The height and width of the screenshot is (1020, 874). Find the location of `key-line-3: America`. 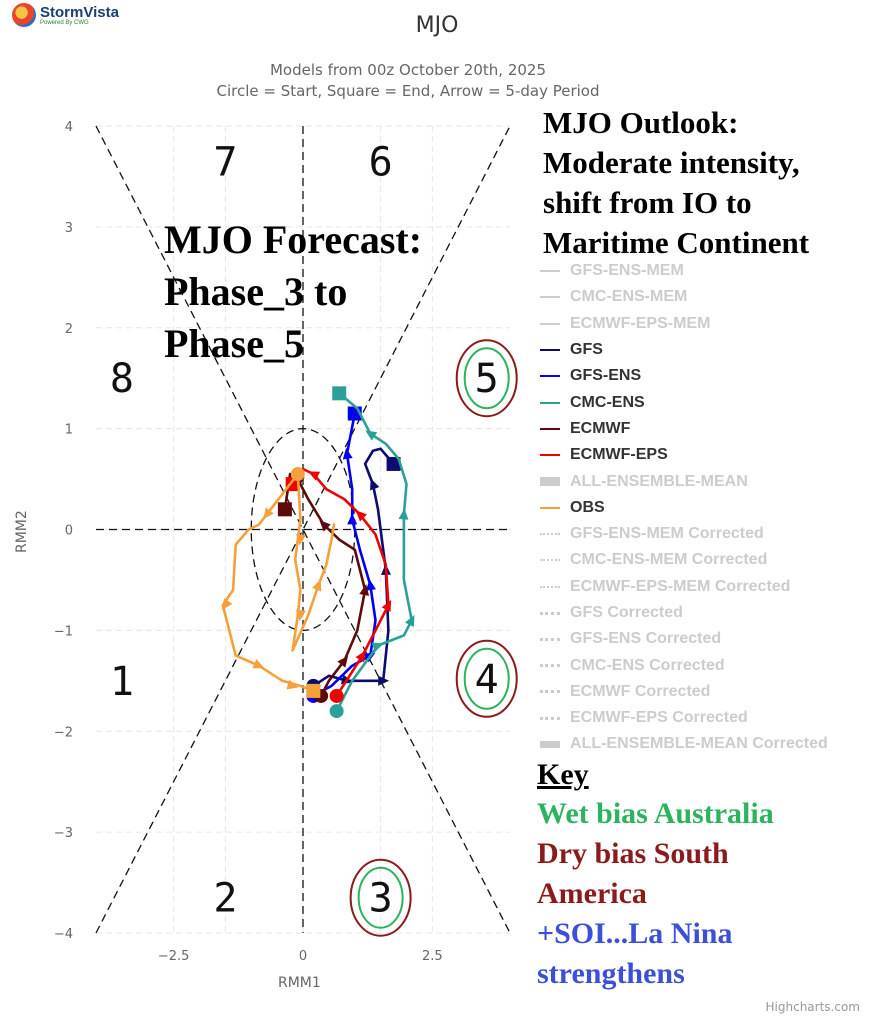

key-line-3: America is located at coordinates (592, 893).